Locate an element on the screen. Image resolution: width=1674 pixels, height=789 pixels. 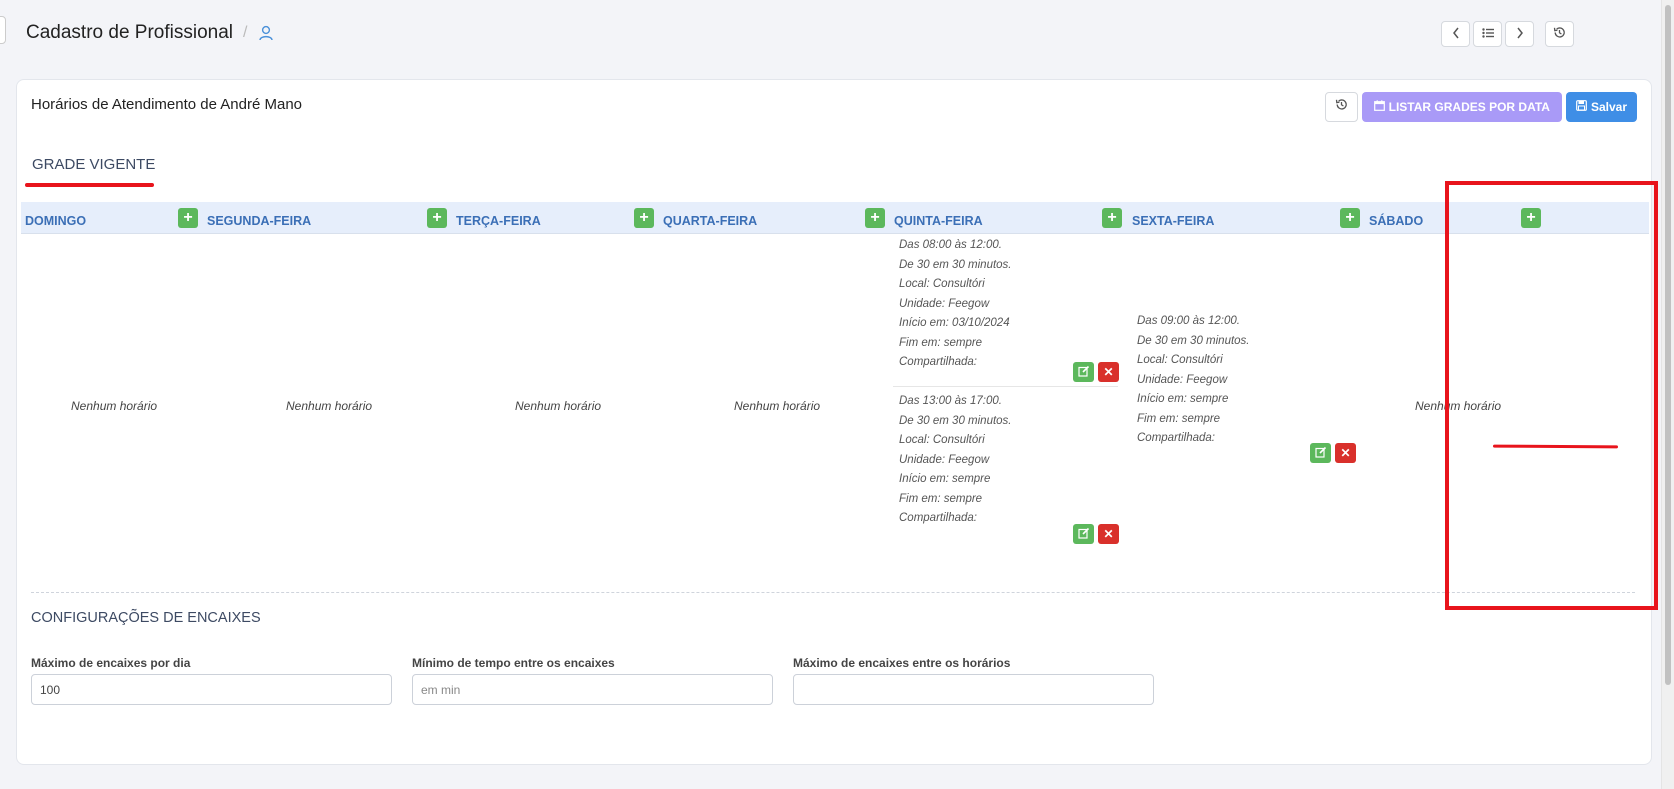
card-actions: LISTAR GRADES POR DATA Salvar is located at coordinates (1480, 107).